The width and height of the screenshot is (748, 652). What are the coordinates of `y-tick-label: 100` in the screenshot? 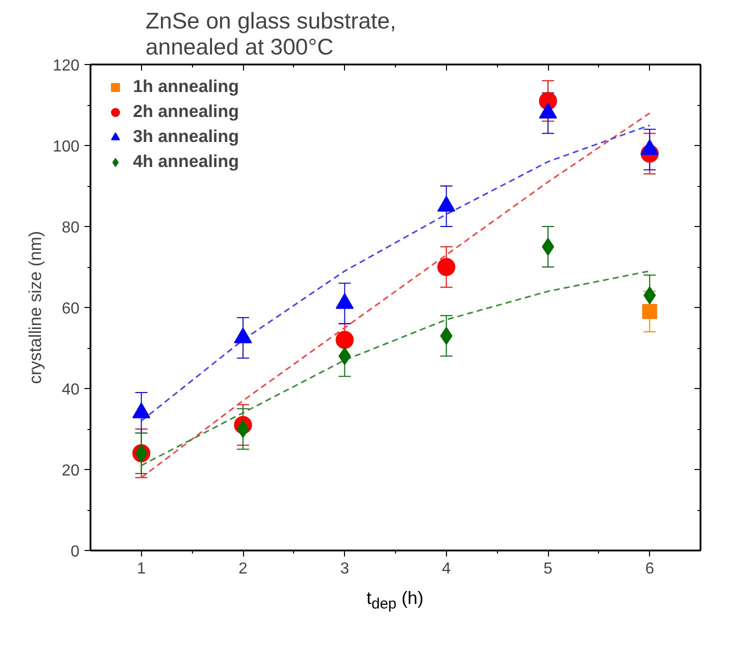 It's located at (66, 147).